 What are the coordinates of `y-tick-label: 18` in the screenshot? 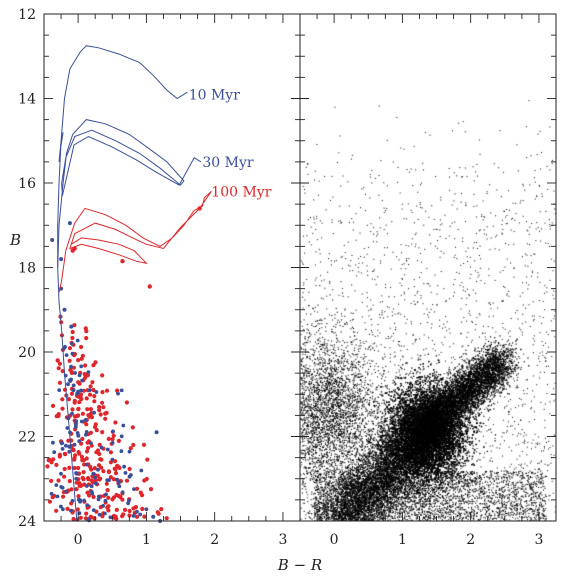 It's located at (27, 269).